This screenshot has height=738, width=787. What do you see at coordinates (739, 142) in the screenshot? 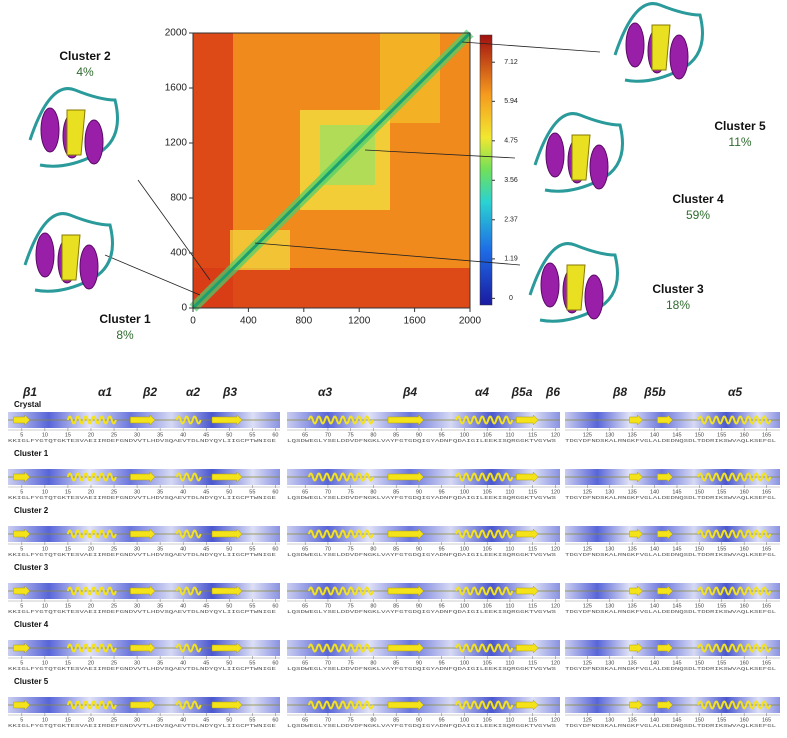
I see `cluster-percent: 11%` at bounding box center [739, 142].